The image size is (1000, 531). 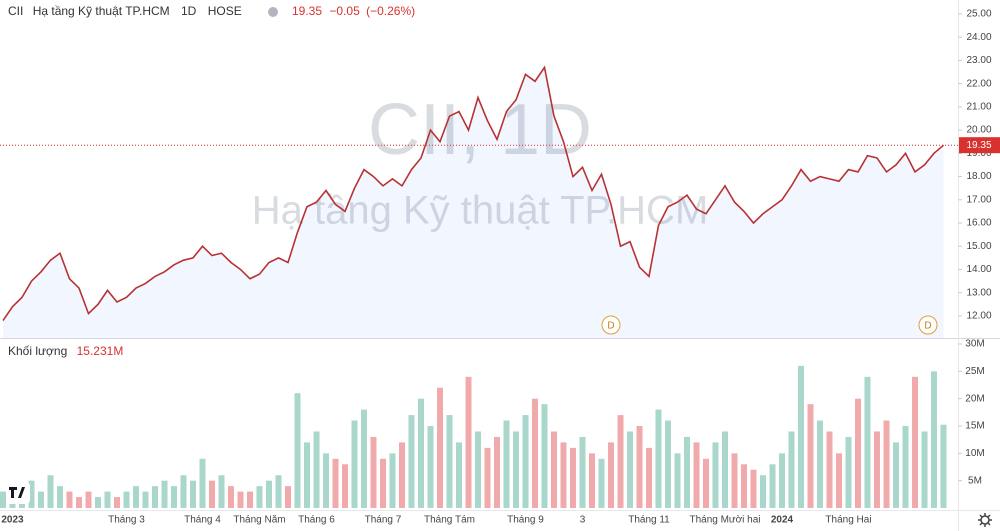 I want to click on logo-bg, so click(x=18, y=493).